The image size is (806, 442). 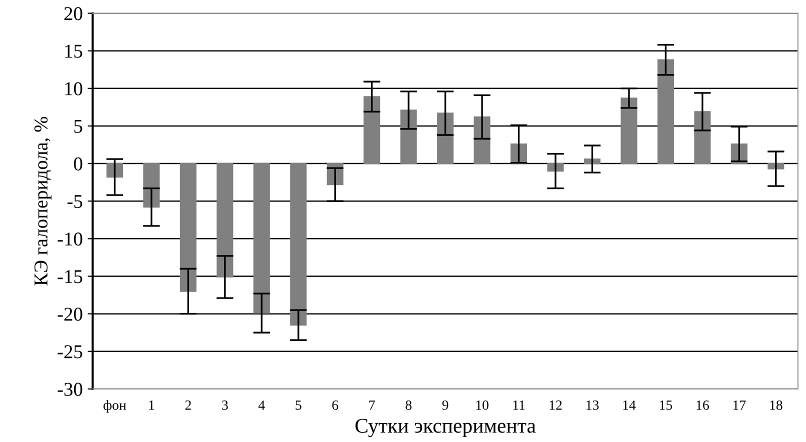 I want to click on x-axis-title: Сутки эксперимента, so click(x=446, y=428).